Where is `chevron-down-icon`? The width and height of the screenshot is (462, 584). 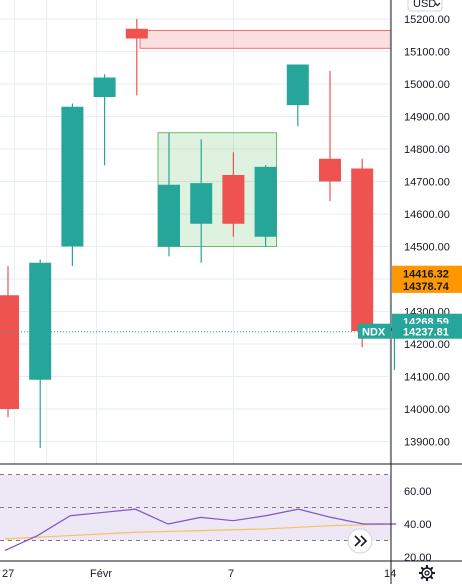 chevron-down-icon is located at coordinates (437, 4).